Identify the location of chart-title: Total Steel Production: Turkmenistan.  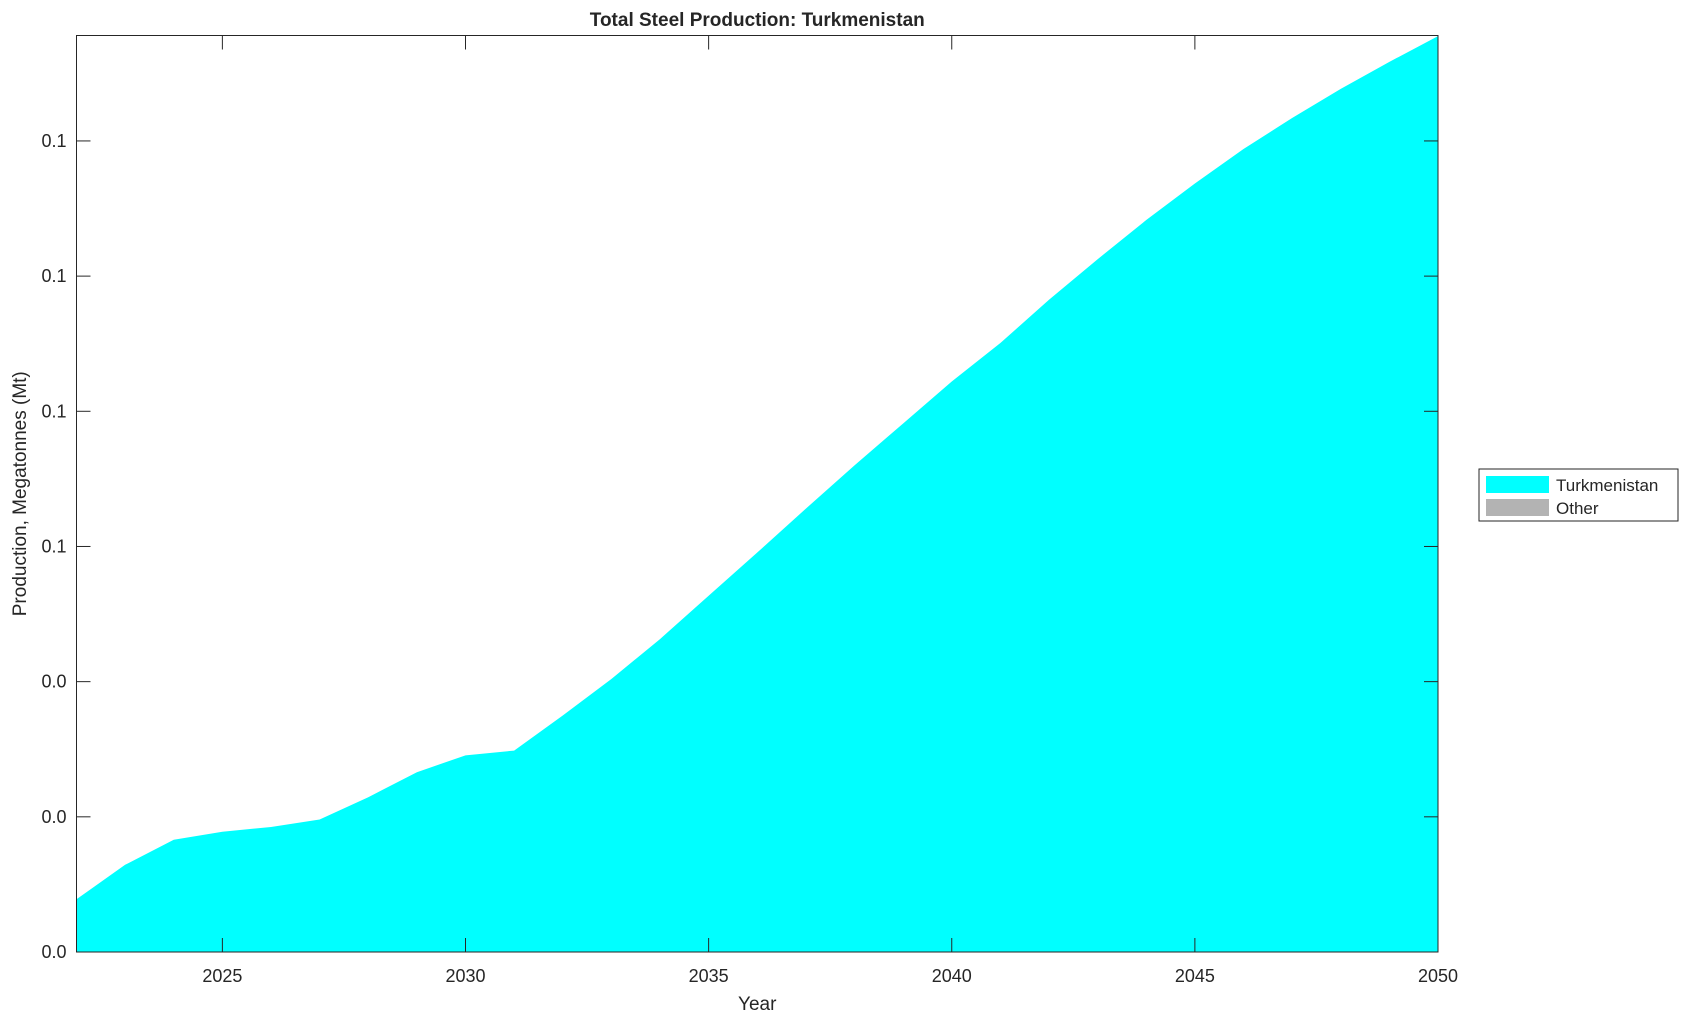
(757, 20).